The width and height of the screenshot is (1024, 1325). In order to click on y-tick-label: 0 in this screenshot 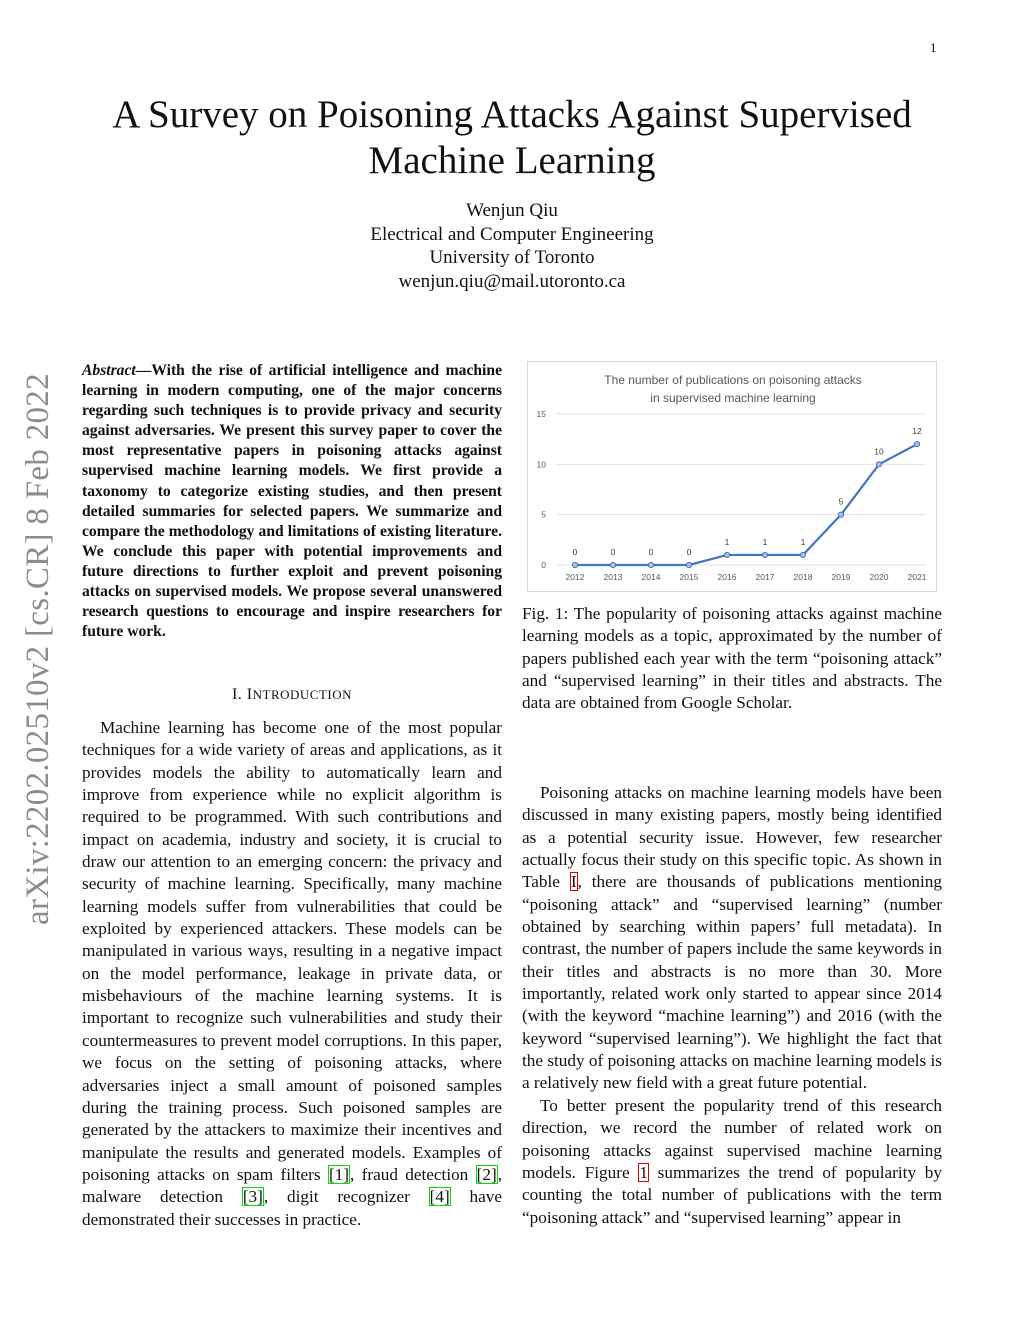, I will do `click(543, 565)`.